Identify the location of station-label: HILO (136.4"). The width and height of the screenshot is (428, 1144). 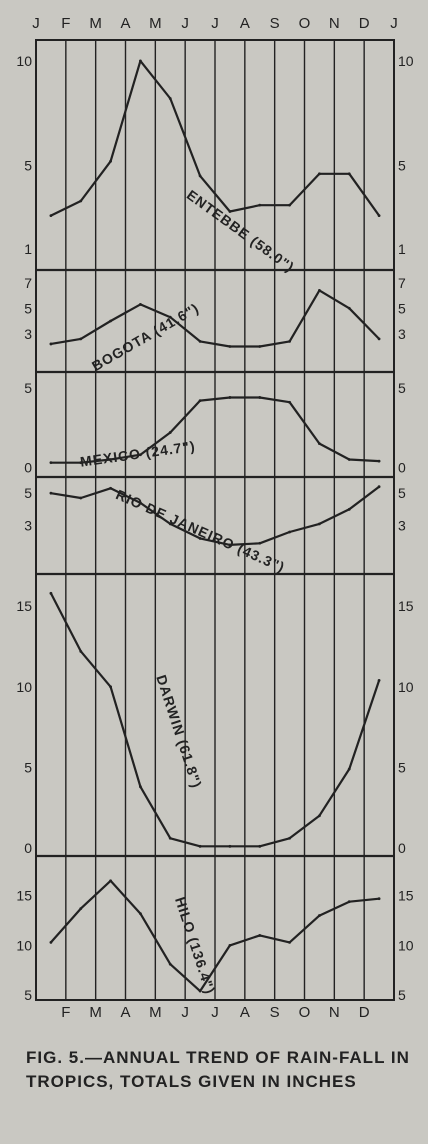
(195, 945).